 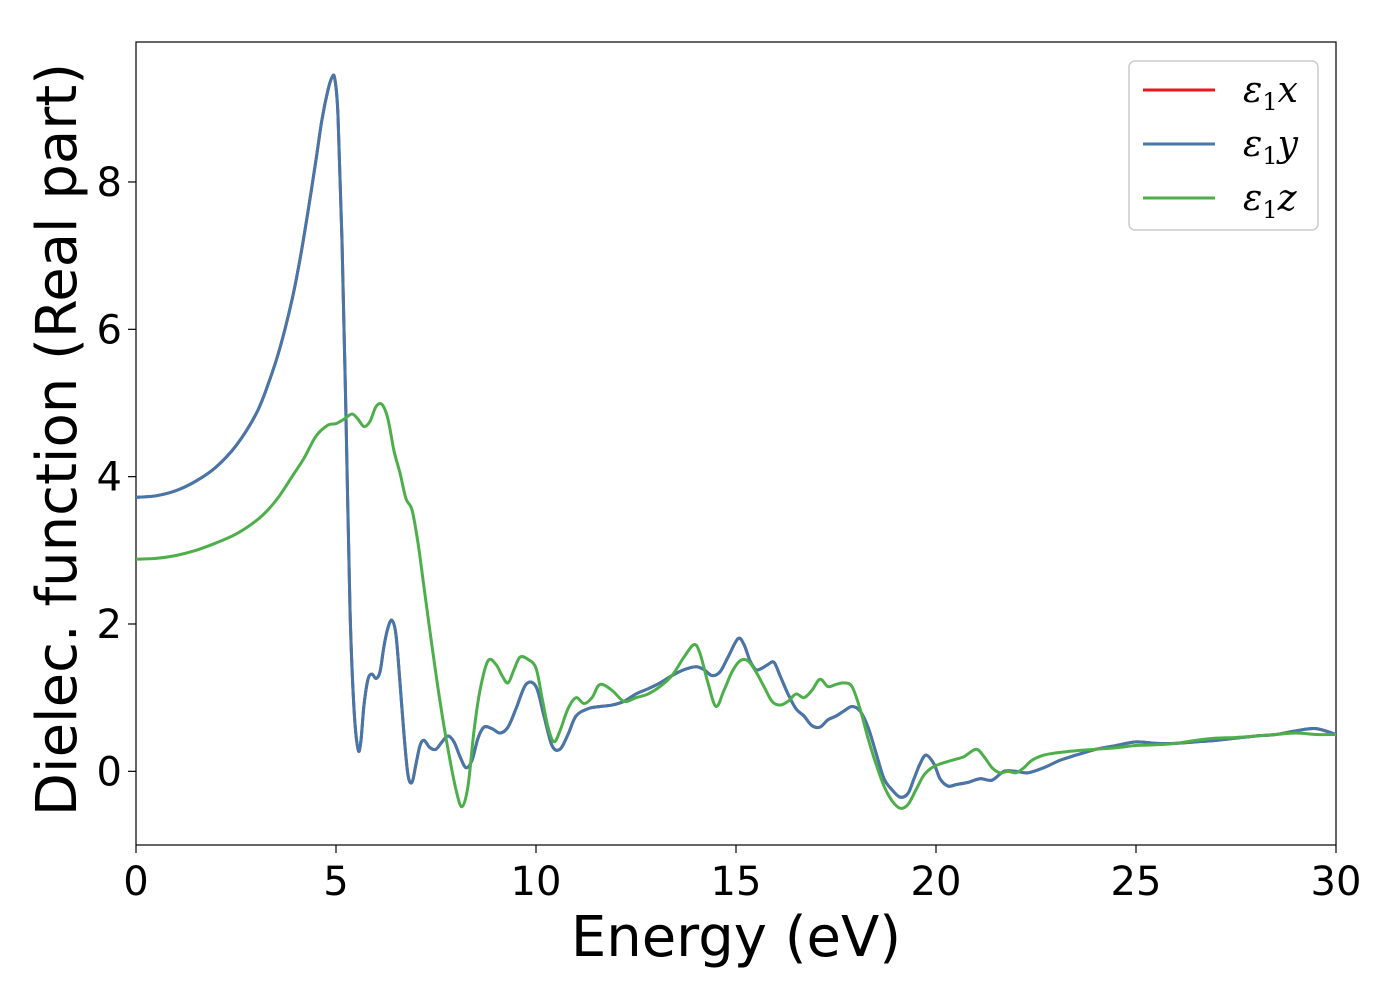 What do you see at coordinates (736, 882) in the screenshot?
I see `x-tick-label: 15` at bounding box center [736, 882].